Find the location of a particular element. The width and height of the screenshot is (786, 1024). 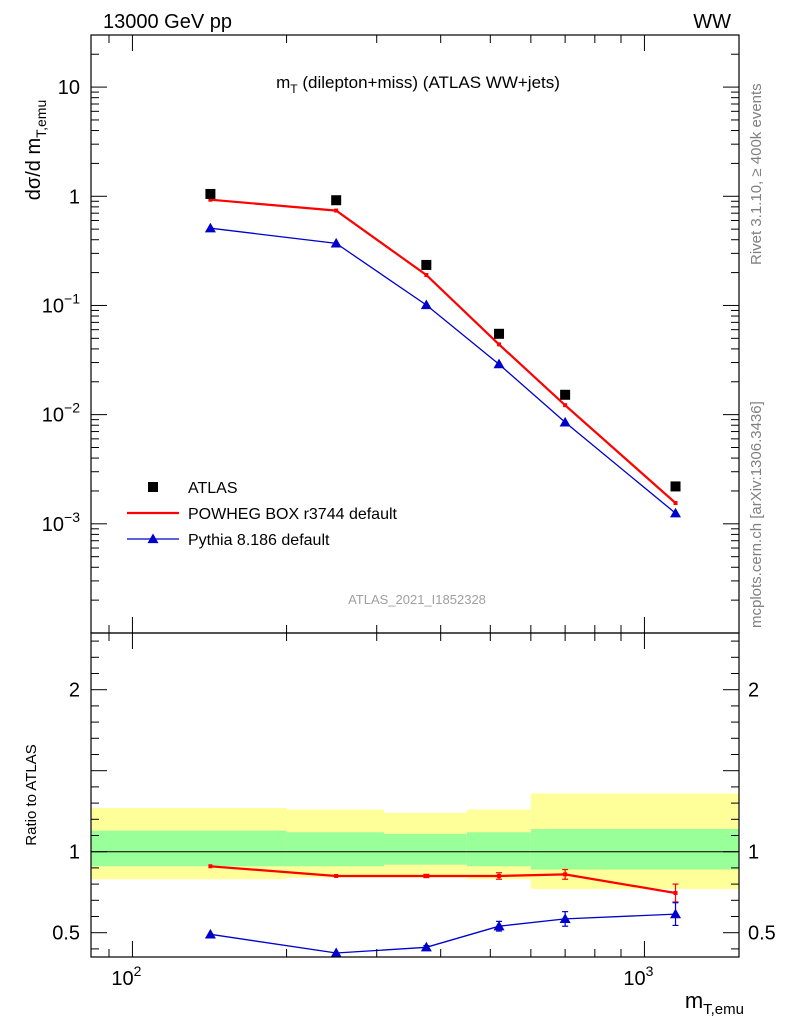

ratio-y-tick-label-left-1: 1 is located at coordinates (74, 853).